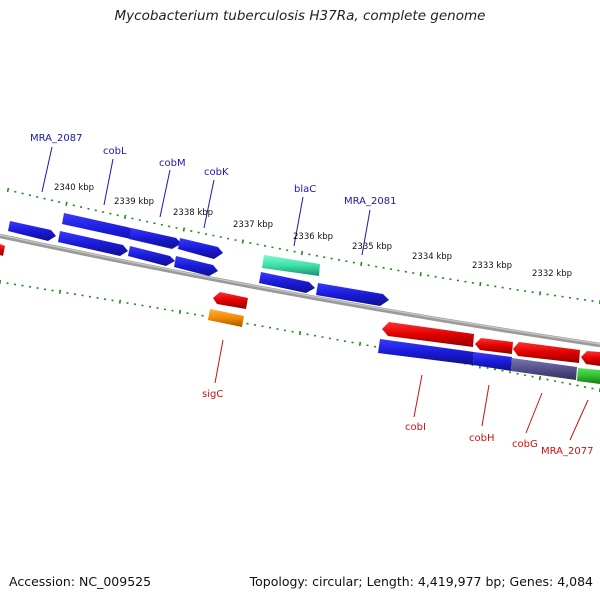  I want to click on scale-tick-label: 2336 kbp, so click(313, 237).